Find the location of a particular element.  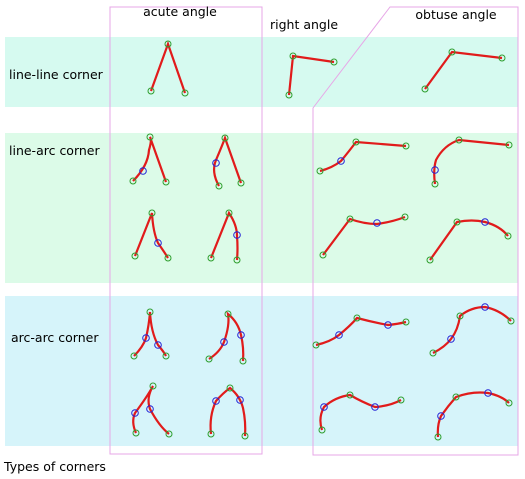

corner-line-line-acute is located at coordinates (168, 68).